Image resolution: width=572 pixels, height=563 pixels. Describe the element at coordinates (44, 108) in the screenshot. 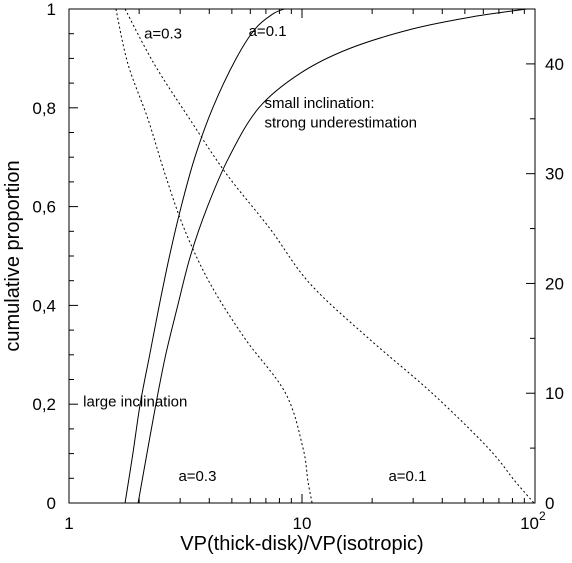

I see `y-tick-label: 0,8` at that location.